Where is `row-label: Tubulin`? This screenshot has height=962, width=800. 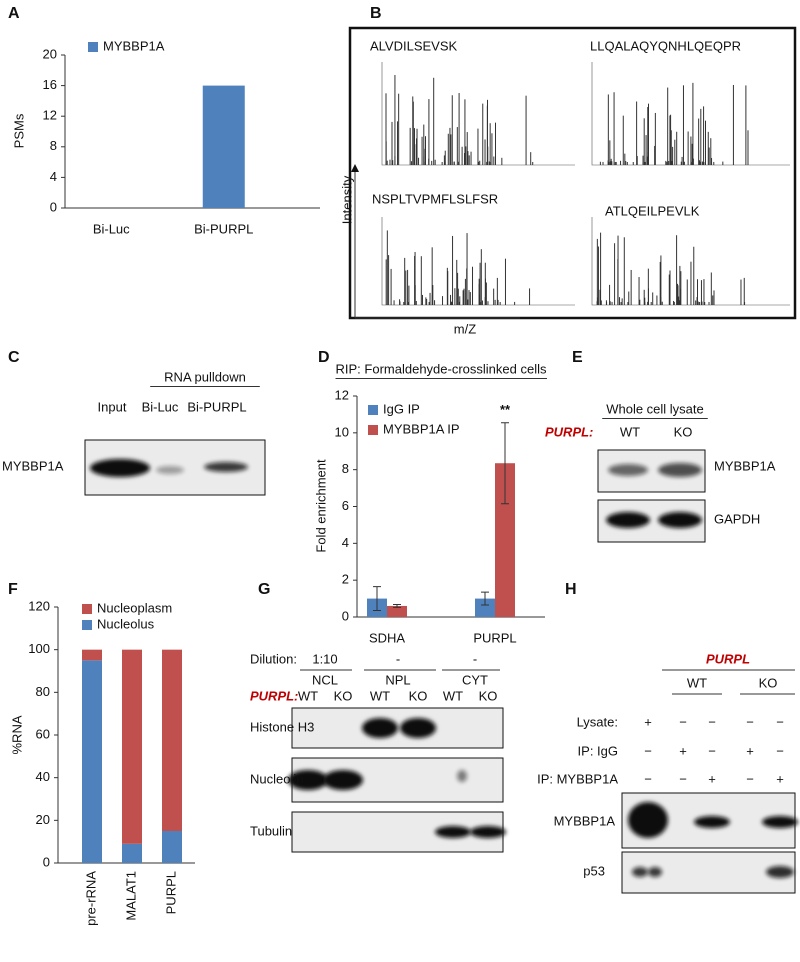 row-label: Tubulin is located at coordinates (271, 830).